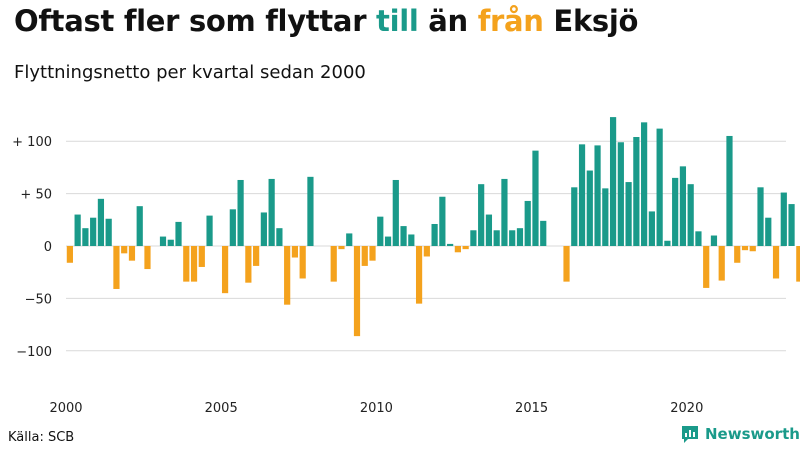  I want to click on title-part-5: Eksjö, so click(591, 21).